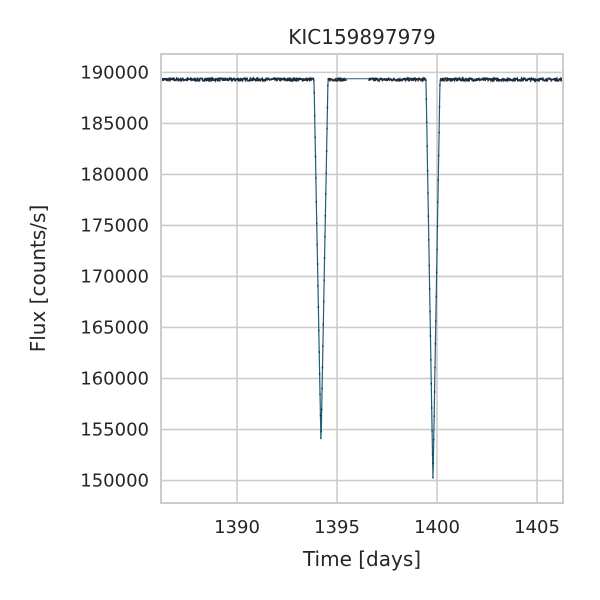  I want to click on x-ticks: 1390 1395 1400 1405, so click(387, 527).